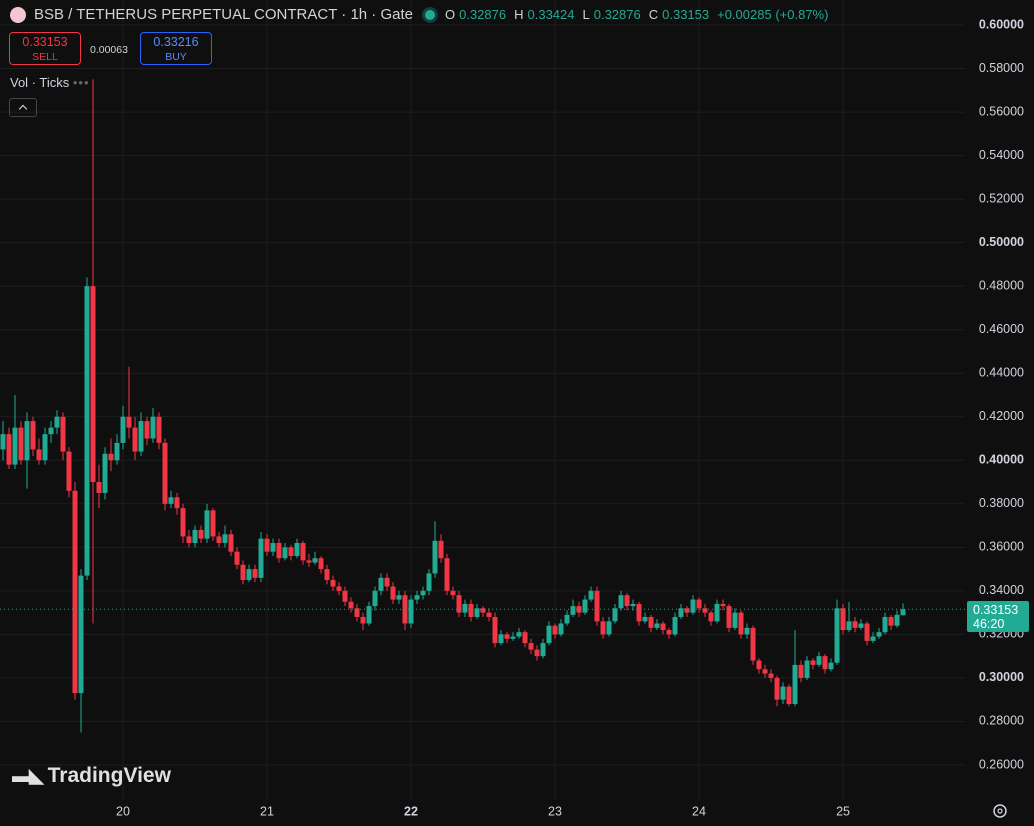  What do you see at coordinates (1001, 285) in the screenshot?
I see `y-tick-label: 0.48000` at bounding box center [1001, 285].